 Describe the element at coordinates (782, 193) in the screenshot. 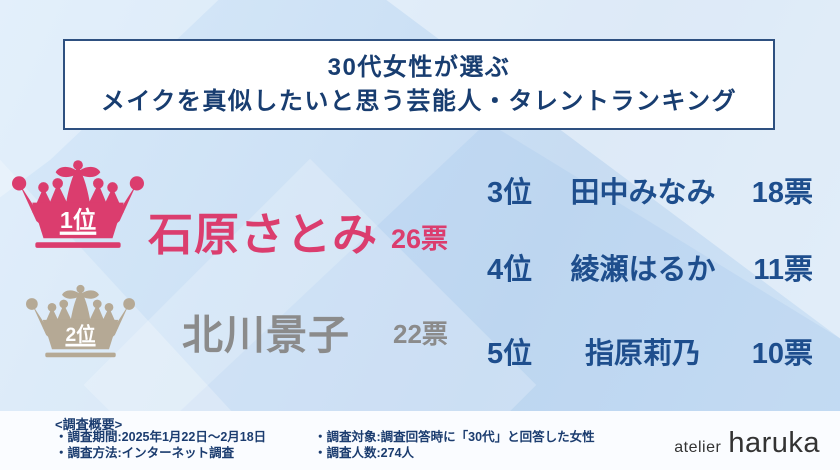

I see `rank-3-votes: 18票` at that location.